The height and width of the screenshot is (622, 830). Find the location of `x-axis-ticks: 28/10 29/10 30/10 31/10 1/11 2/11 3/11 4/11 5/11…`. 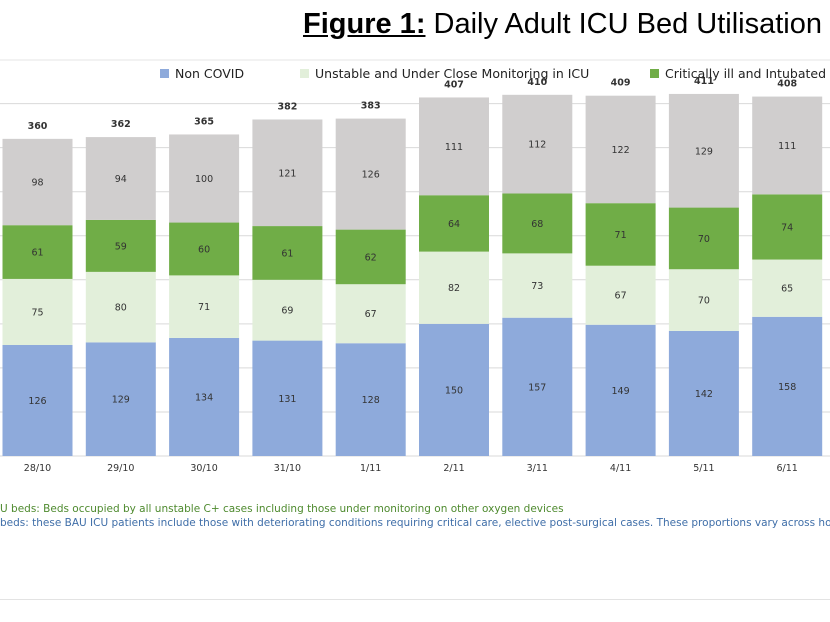

x-axis-ticks: 28/10 29/10 30/10 31/10 1/11 2/11 3/11 4/11 5/11… is located at coordinates (411, 468).